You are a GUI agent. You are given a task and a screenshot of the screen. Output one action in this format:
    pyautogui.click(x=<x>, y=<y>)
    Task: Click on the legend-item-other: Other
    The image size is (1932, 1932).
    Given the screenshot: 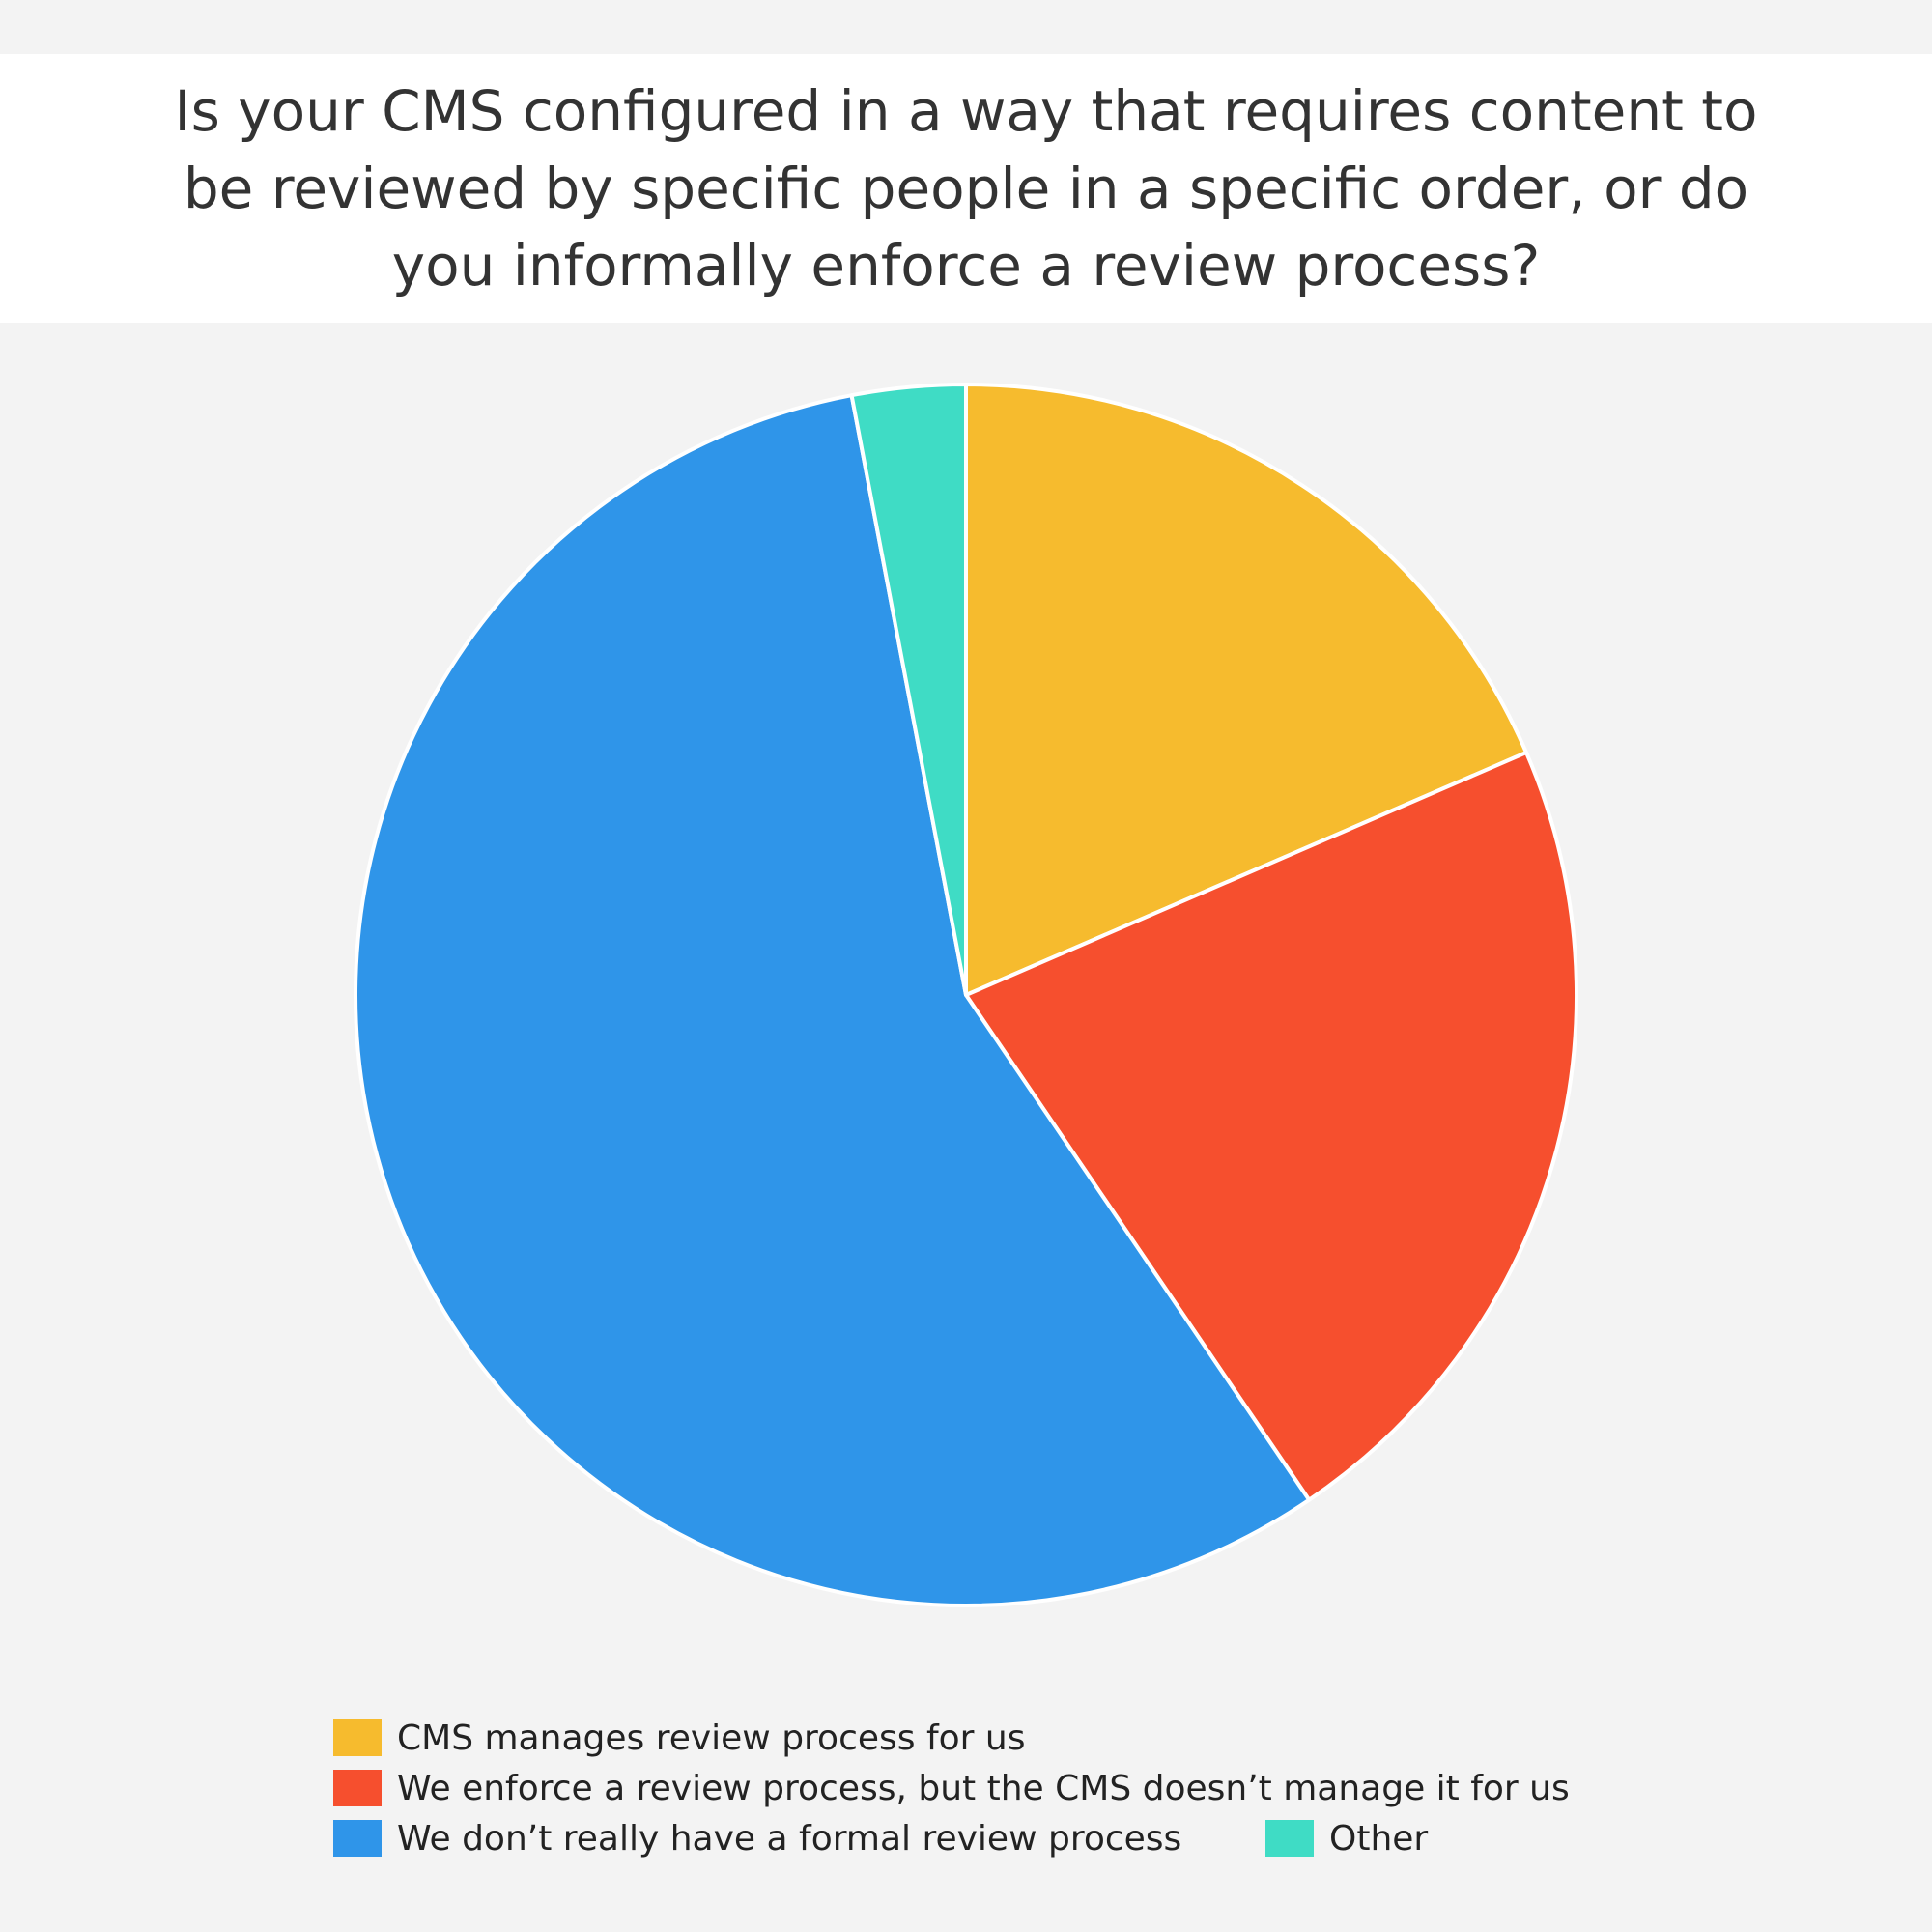 What is the action you would take?
    pyautogui.click(x=1346, y=1838)
    